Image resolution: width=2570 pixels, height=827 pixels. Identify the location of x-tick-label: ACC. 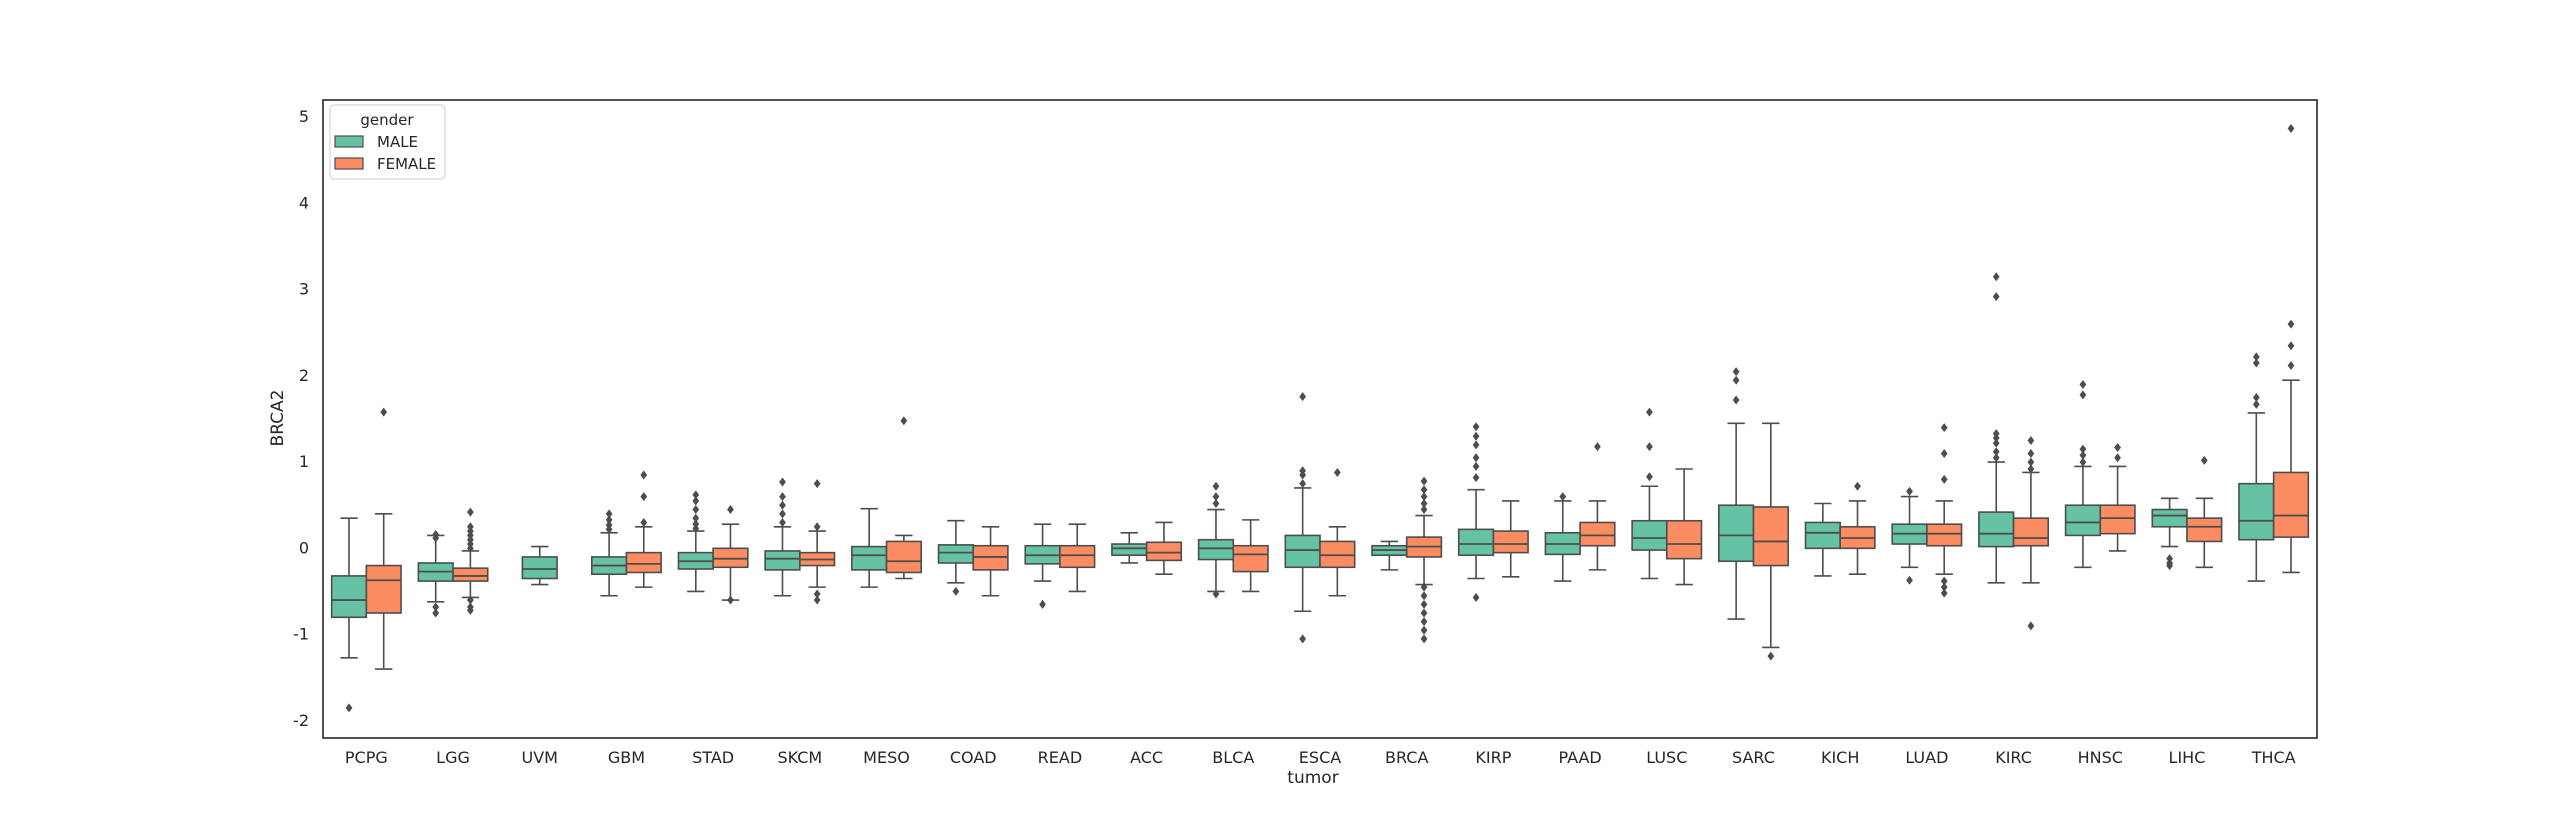
(1146, 757).